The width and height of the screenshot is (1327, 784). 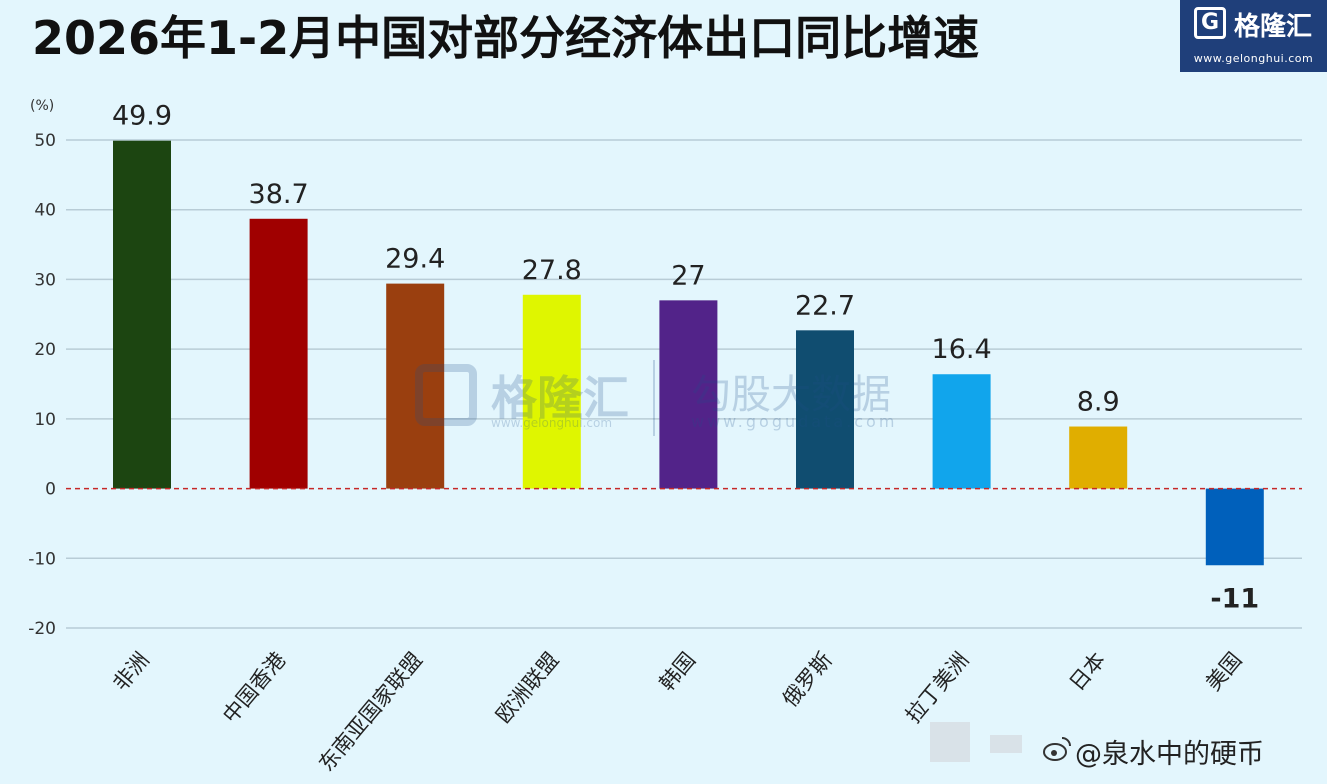 What do you see at coordinates (807, 680) in the screenshot?
I see `category-label: 俄罗斯` at bounding box center [807, 680].